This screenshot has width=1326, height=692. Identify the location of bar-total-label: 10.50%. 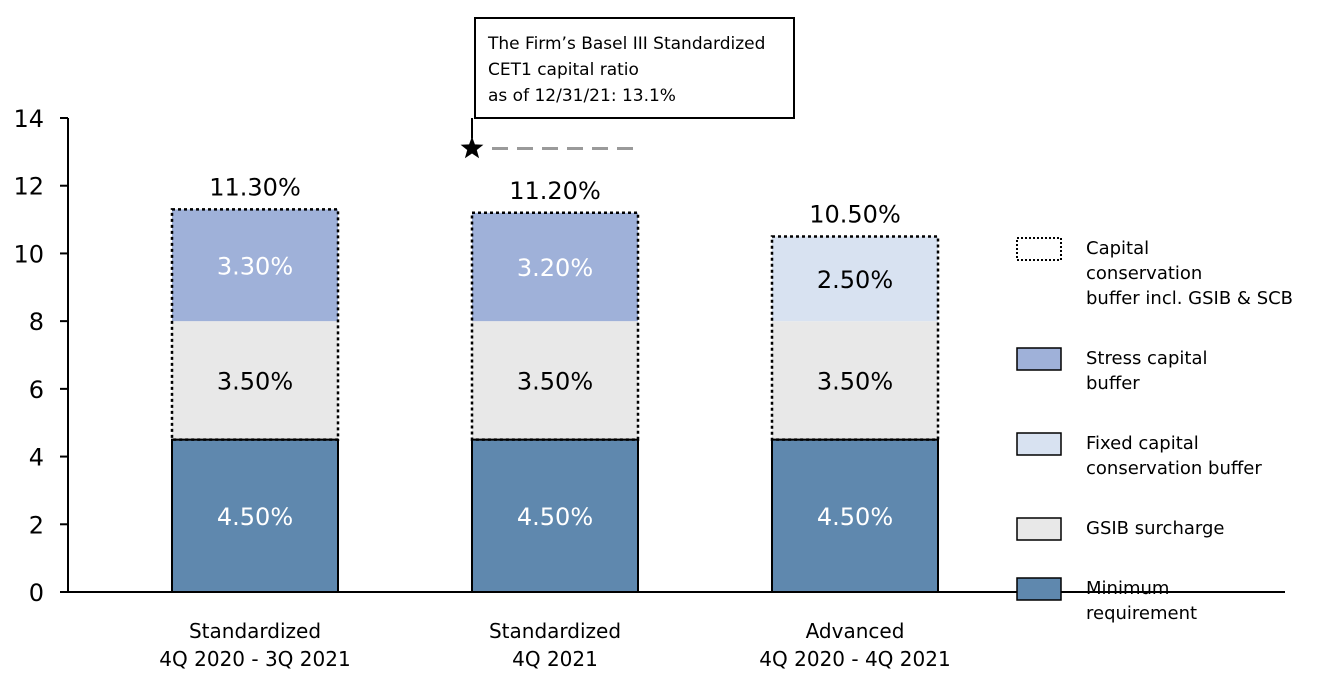
(855, 215).